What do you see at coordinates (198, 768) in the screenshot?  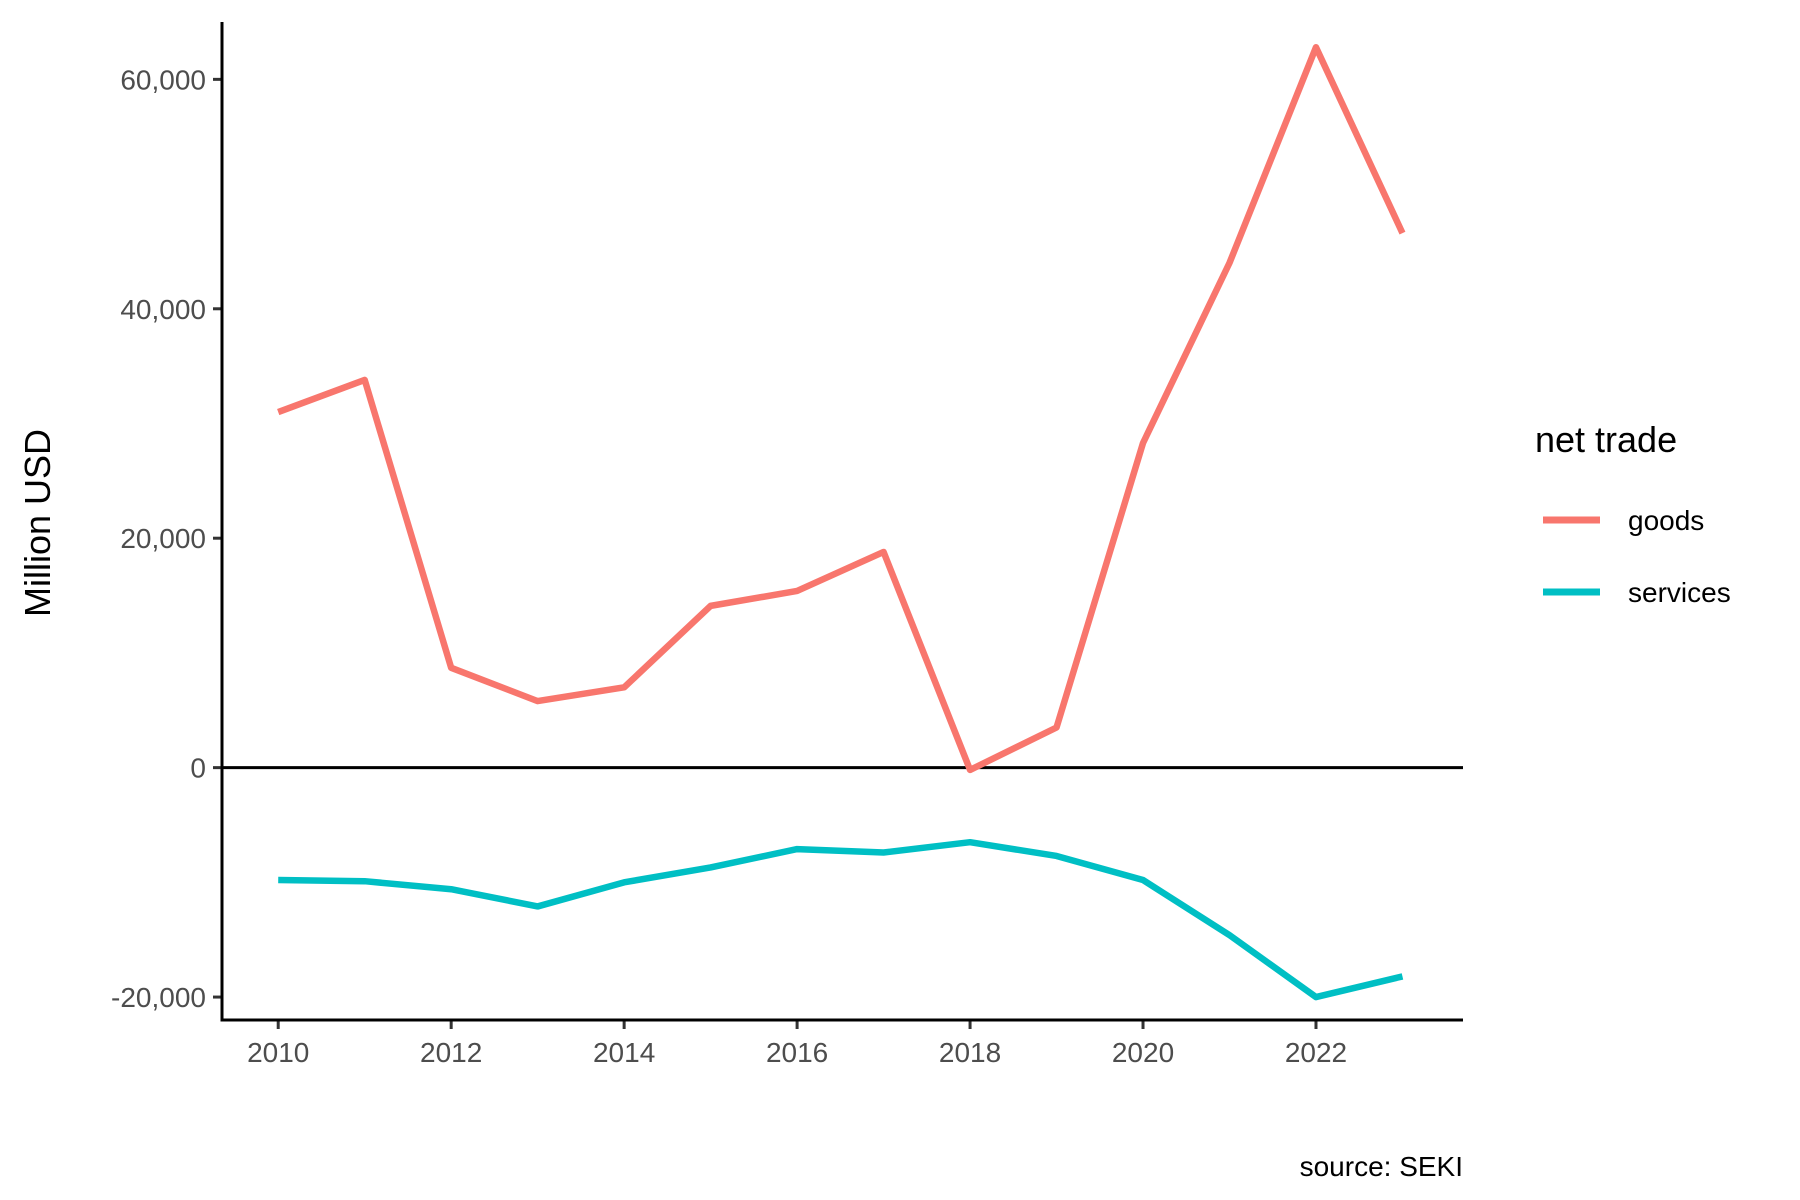 I see `y-tick-label: 0` at bounding box center [198, 768].